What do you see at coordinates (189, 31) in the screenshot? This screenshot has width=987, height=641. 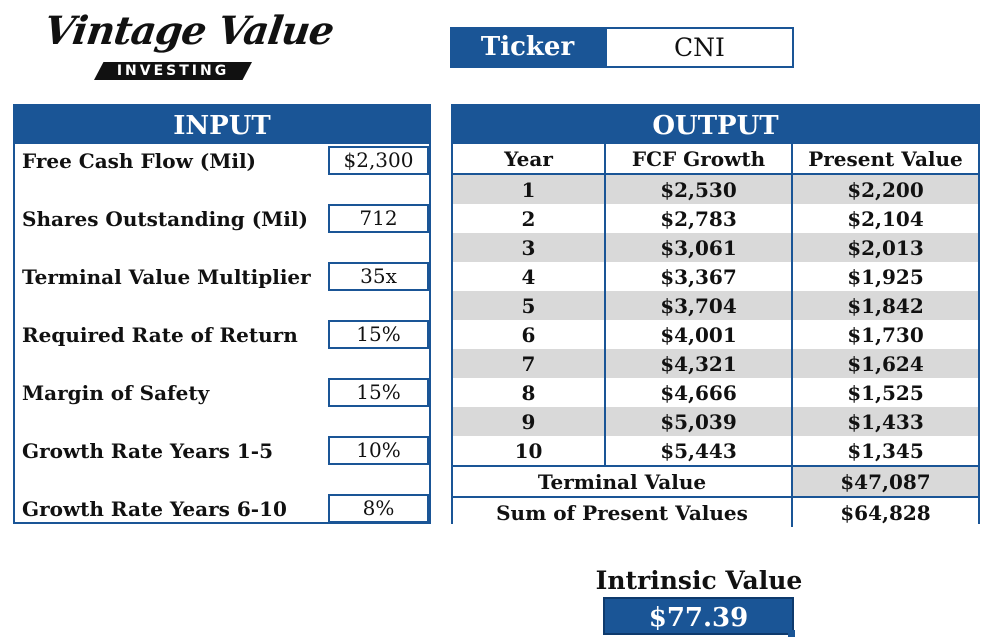 I see `logo-script-text: Vintage Value` at bounding box center [189, 31].